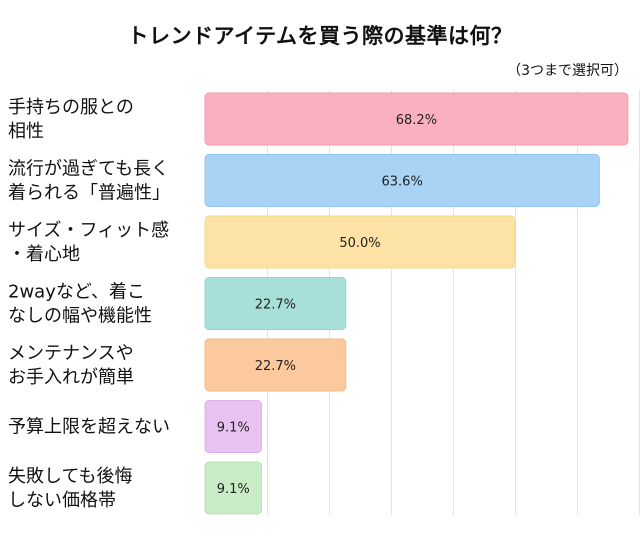 This screenshot has height=538, width=640. I want to click on bar-value-label-5: 9.1%, so click(233, 428).